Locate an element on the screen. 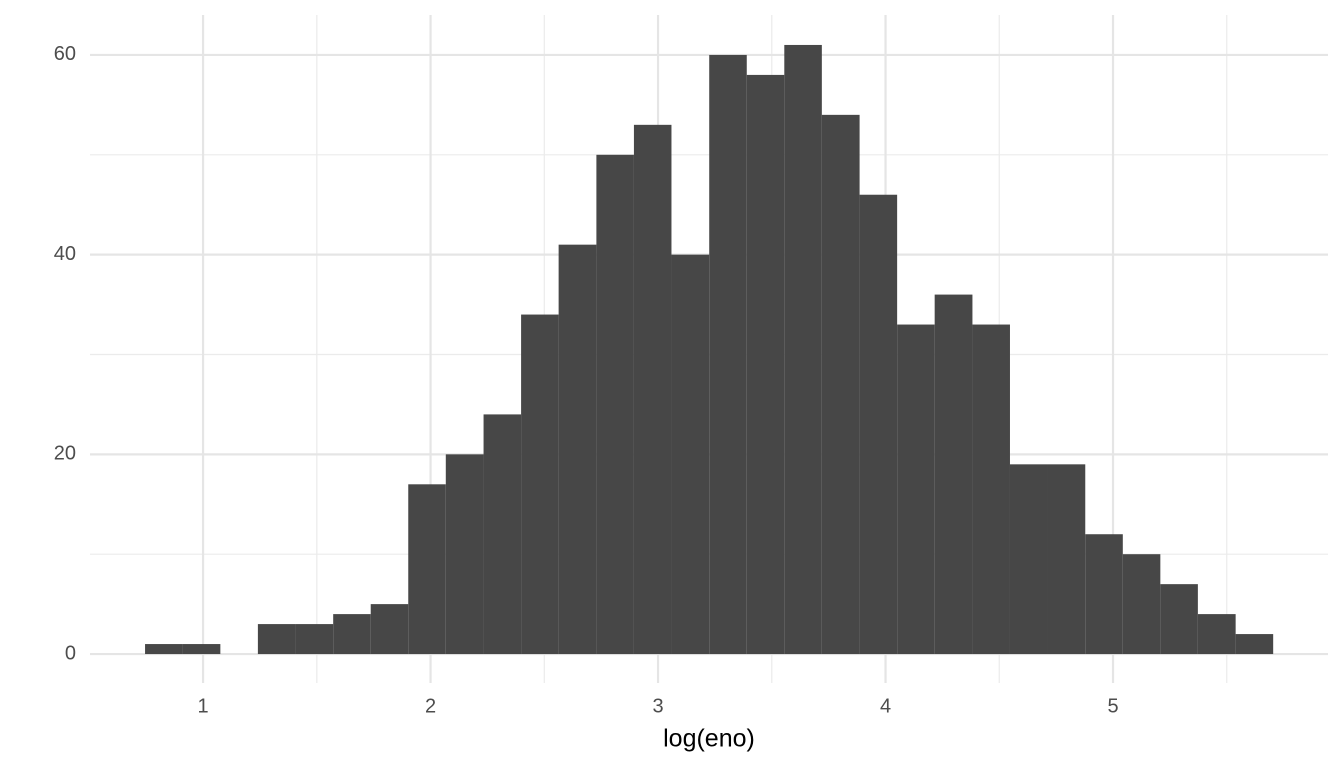 Image resolution: width=1344 pixels, height=768 pixels. y-tick-label: 40 is located at coordinates (65, 254).